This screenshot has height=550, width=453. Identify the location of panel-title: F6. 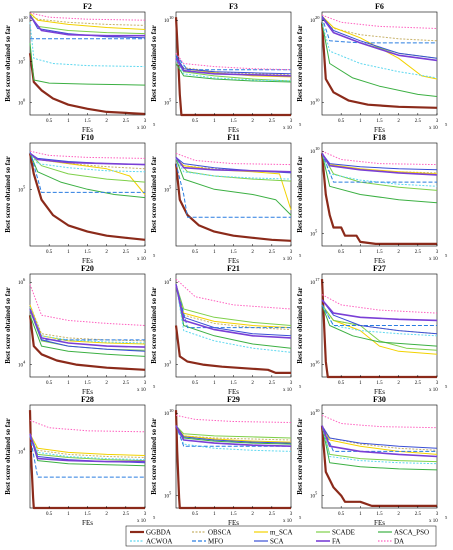
(379, 6).